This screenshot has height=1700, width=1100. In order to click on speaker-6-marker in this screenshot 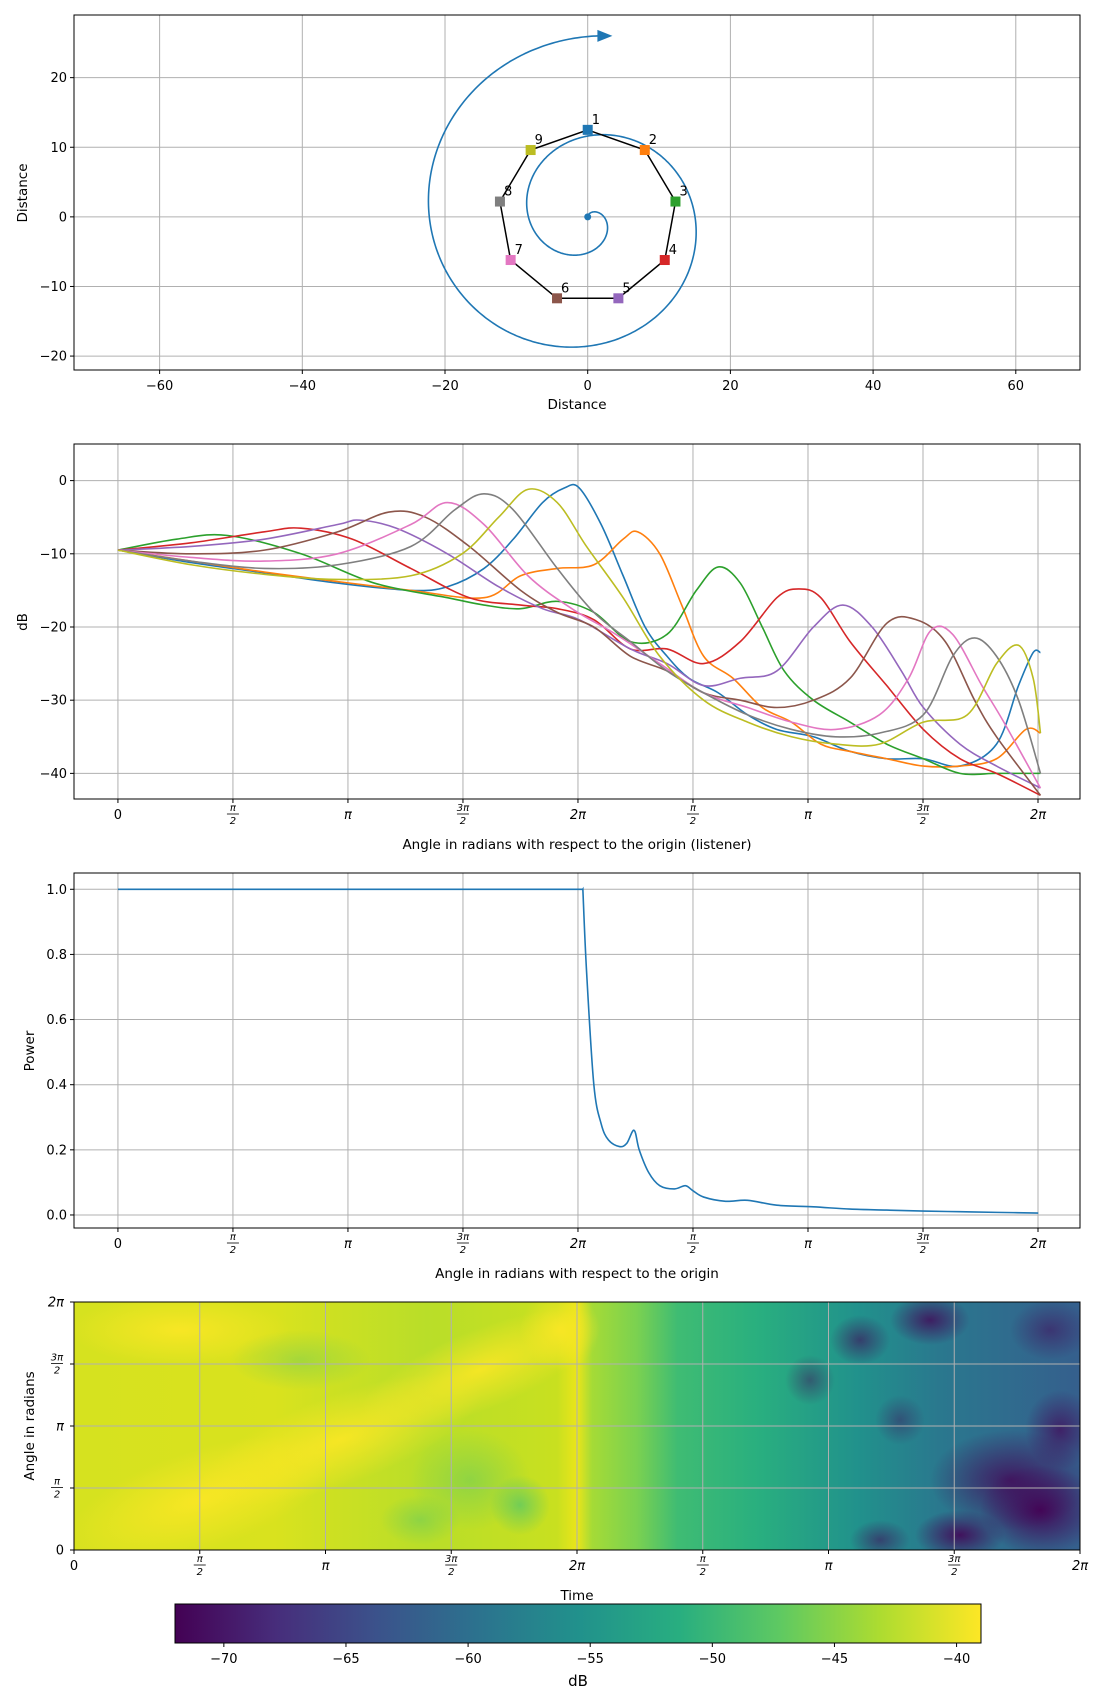, I will do `click(557, 298)`.